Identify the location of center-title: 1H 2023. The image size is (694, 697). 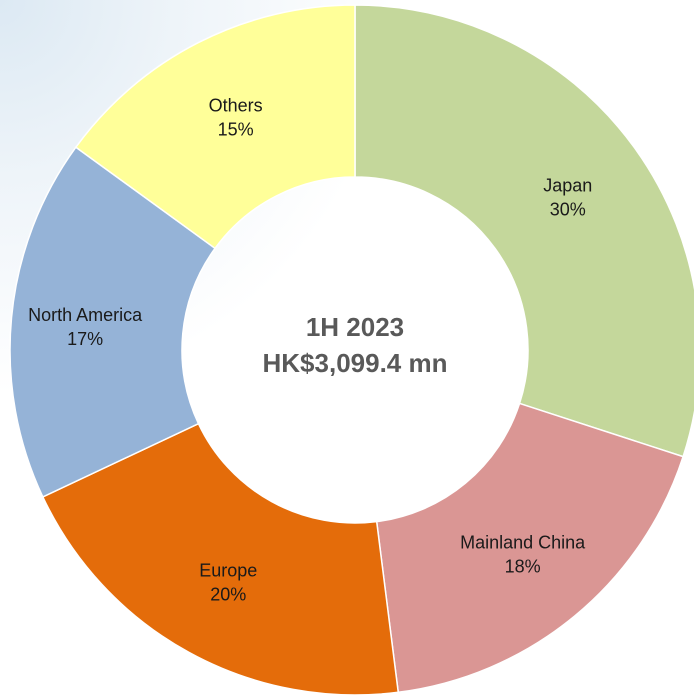
(355, 327).